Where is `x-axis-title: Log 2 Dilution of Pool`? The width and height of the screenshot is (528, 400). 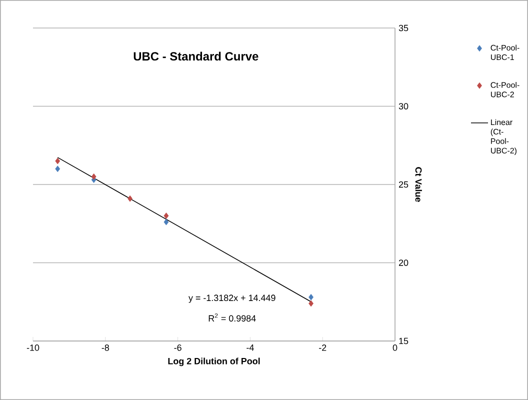
x-axis-title: Log 2 Dilution of Pool is located at coordinates (214, 362).